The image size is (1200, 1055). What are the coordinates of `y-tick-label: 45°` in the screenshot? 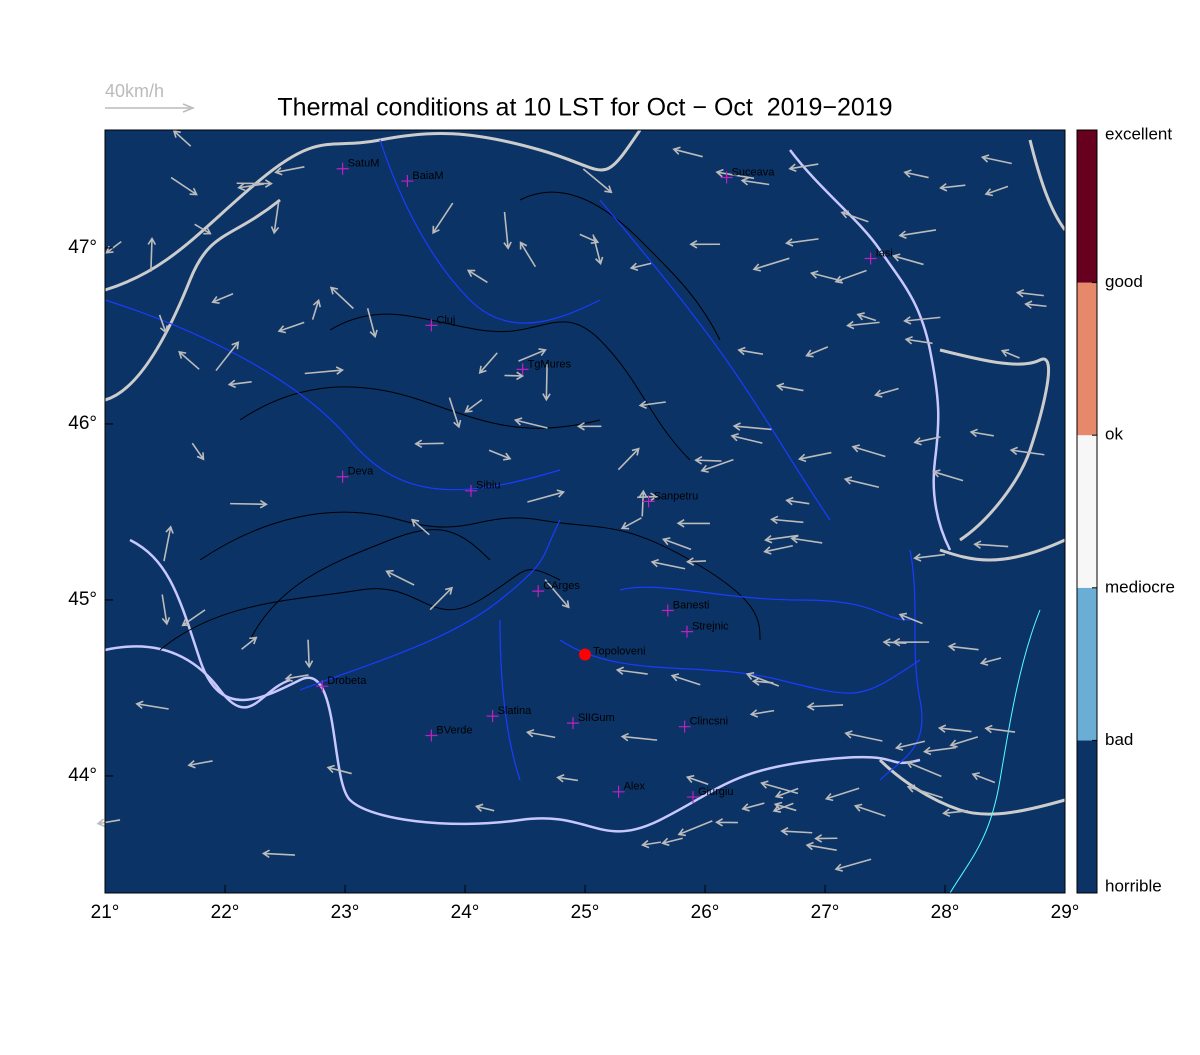 It's located at (82, 599).